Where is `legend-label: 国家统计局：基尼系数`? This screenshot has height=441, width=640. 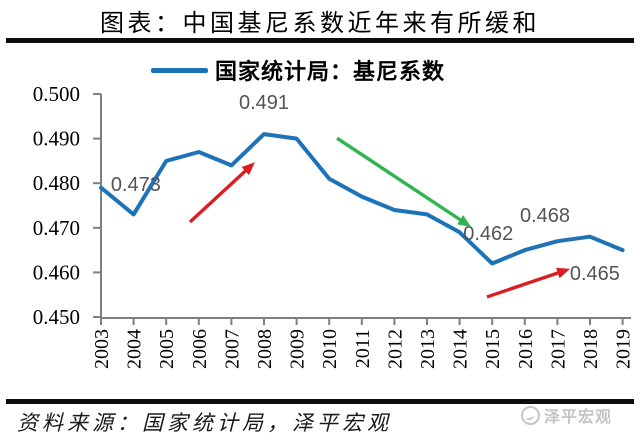 legend-label: 国家统计局：基尼系数 is located at coordinates (329, 71).